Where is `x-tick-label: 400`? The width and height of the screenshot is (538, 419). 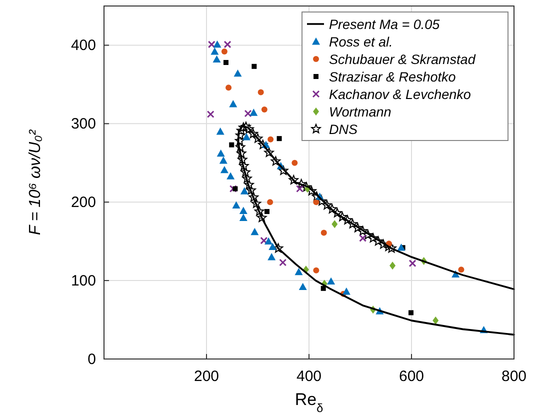 x-tick-label: 400 is located at coordinates (309, 376).